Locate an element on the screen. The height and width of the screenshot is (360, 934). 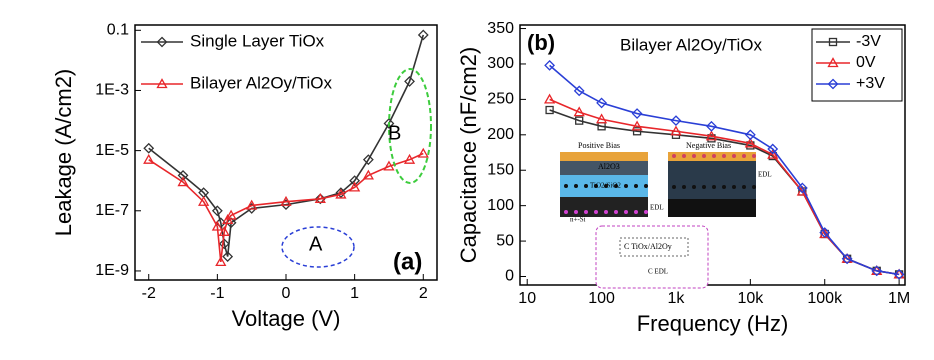
y-tick-label: 1E-7 is located at coordinates (112, 210).